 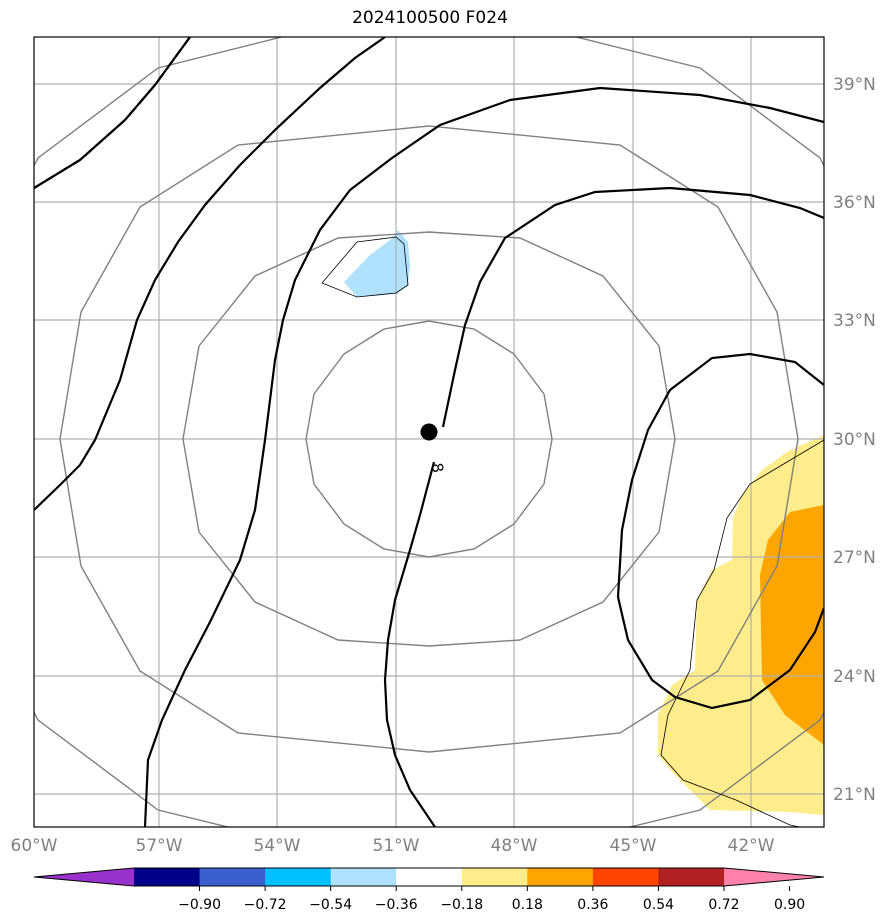 I want to click on colorbar-outline, so click(x=429, y=877).